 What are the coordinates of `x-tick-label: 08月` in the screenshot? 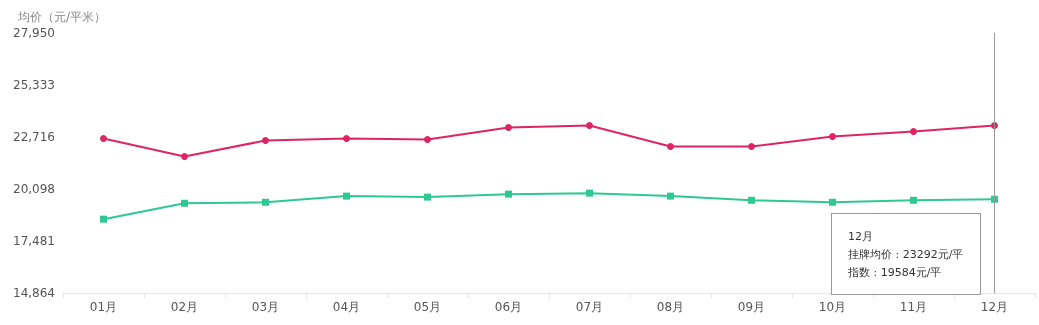 It's located at (670, 307).